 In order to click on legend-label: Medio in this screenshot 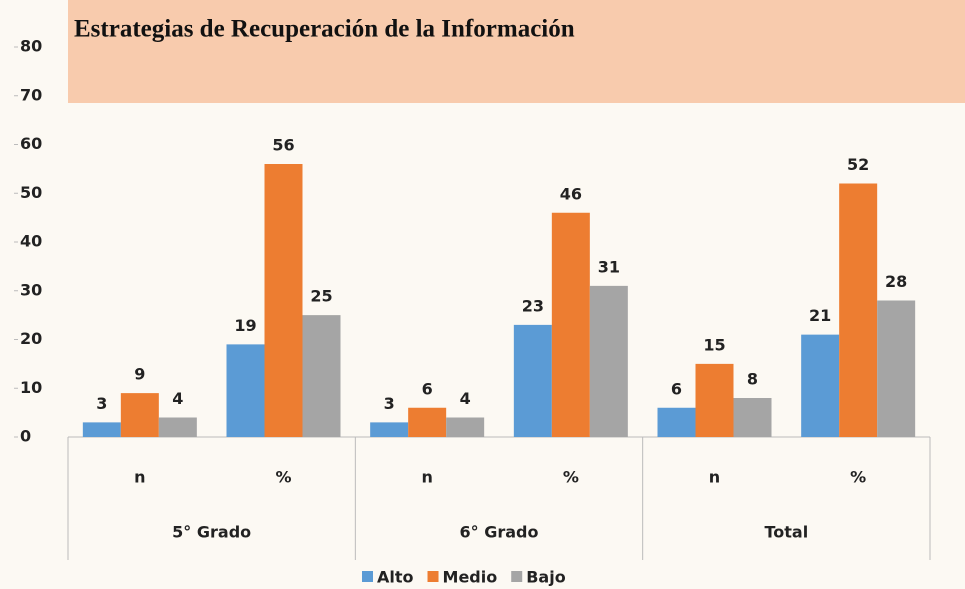, I will do `click(470, 577)`.